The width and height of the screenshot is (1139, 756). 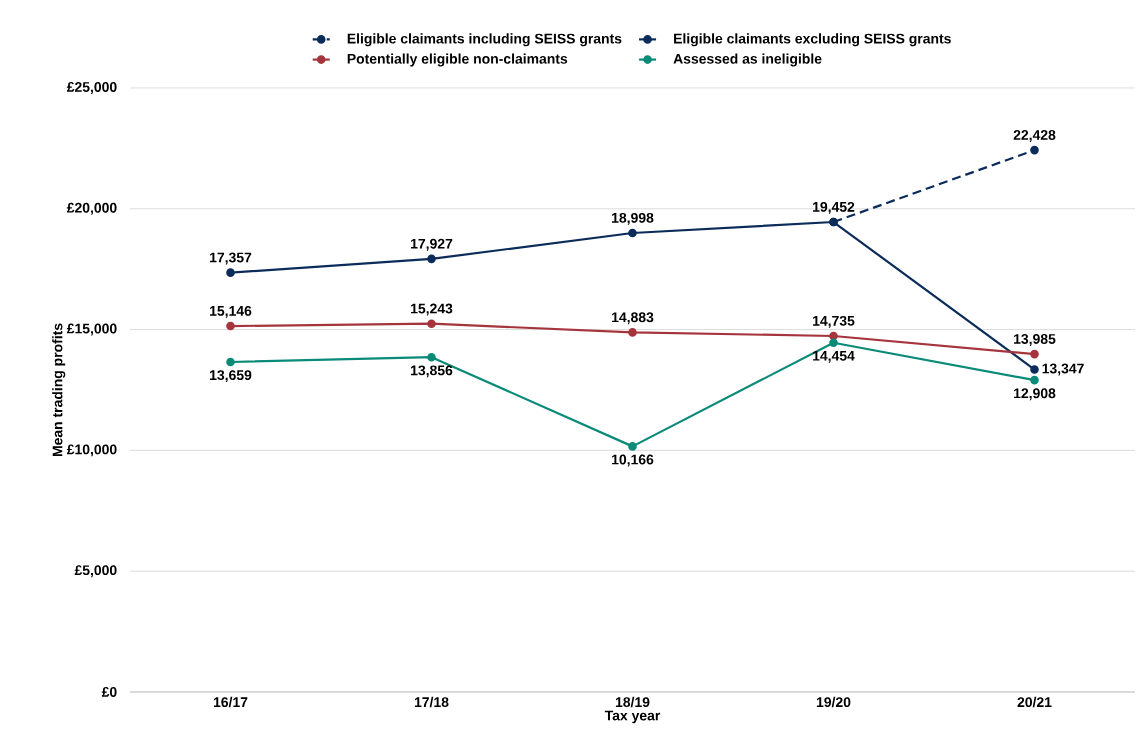 What do you see at coordinates (91, 450) in the screenshot?
I see `y-tick-label: £10,000` at bounding box center [91, 450].